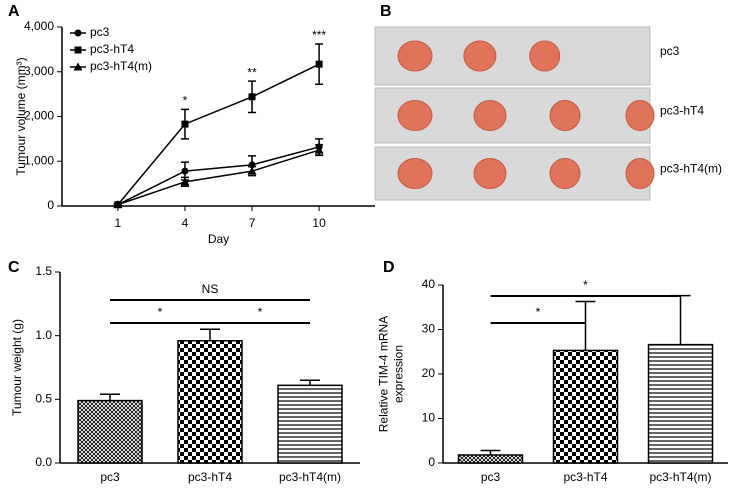 The width and height of the screenshot is (734, 495). I want to click on y-tick-label: 40, so click(429, 284).